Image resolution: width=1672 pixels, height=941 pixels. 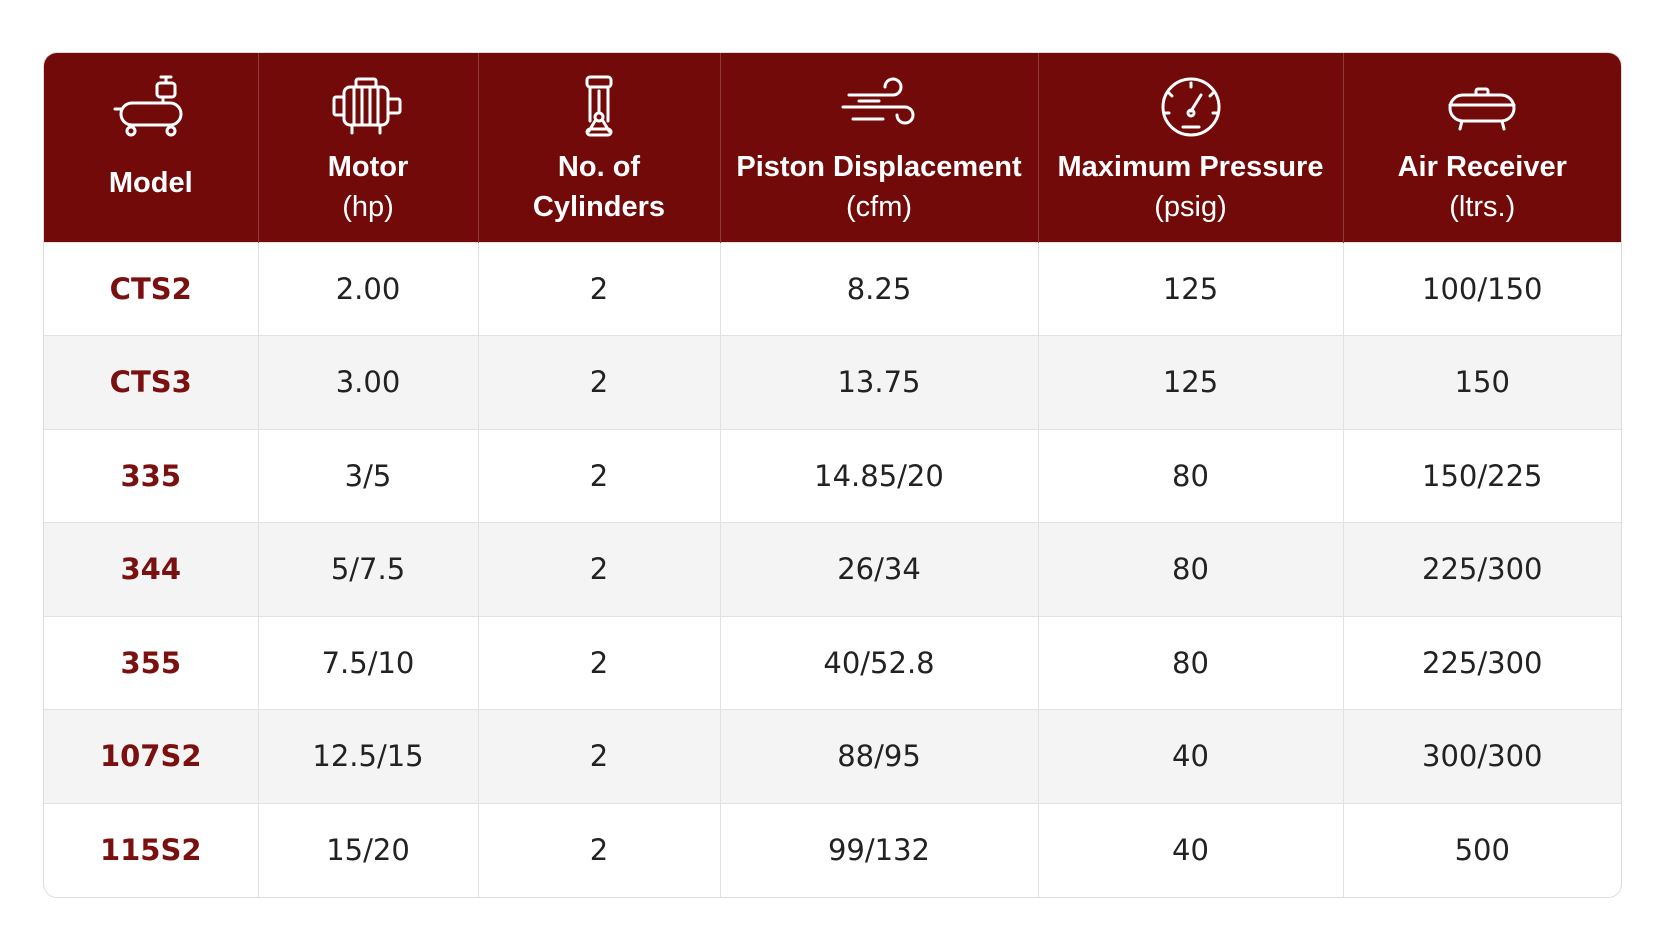 What do you see at coordinates (1482, 147) in the screenshot?
I see `header-air-receiver: Air Receiver (ltrs.)` at bounding box center [1482, 147].